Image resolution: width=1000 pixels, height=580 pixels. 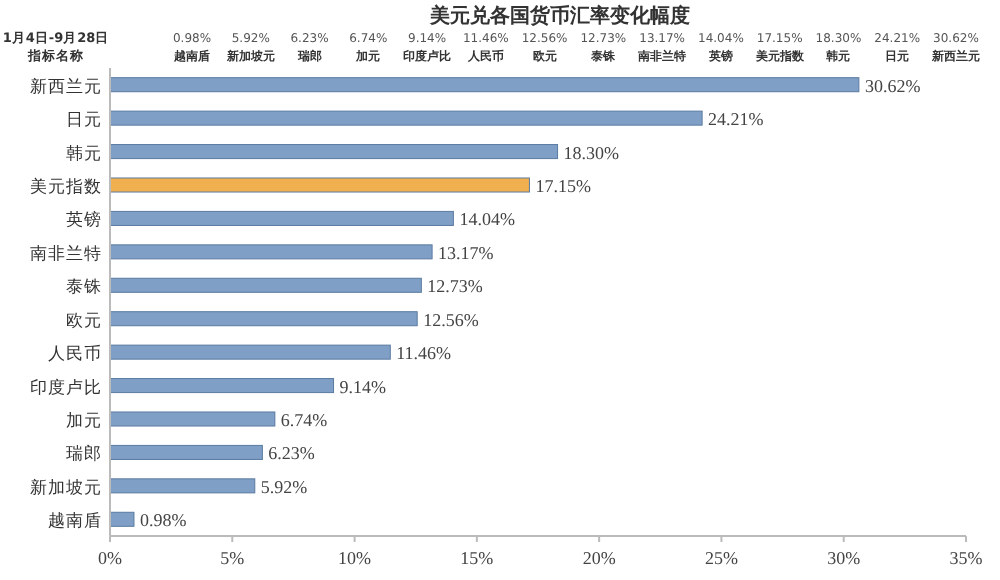 I want to click on y-tick-label: 美元指数, so click(x=66, y=187).